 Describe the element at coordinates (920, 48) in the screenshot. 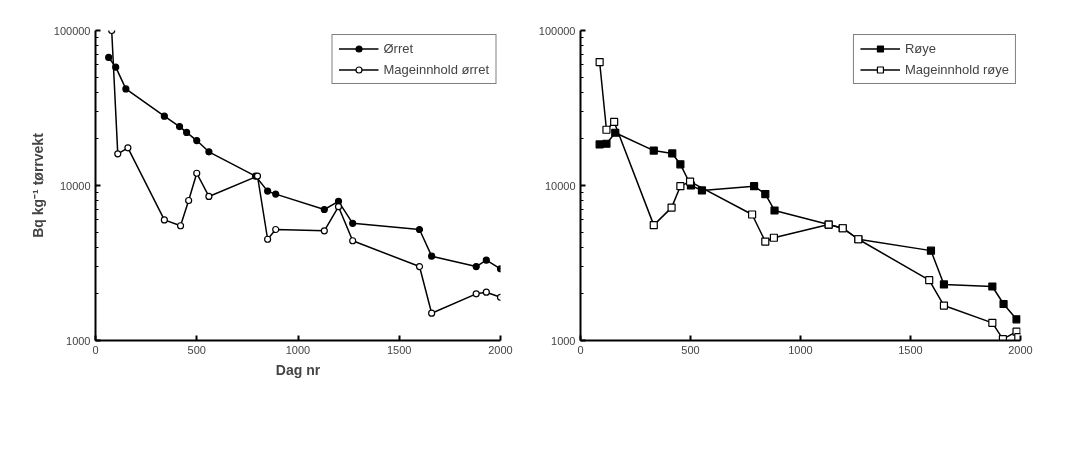

I see `legend-label: Røye` at that location.